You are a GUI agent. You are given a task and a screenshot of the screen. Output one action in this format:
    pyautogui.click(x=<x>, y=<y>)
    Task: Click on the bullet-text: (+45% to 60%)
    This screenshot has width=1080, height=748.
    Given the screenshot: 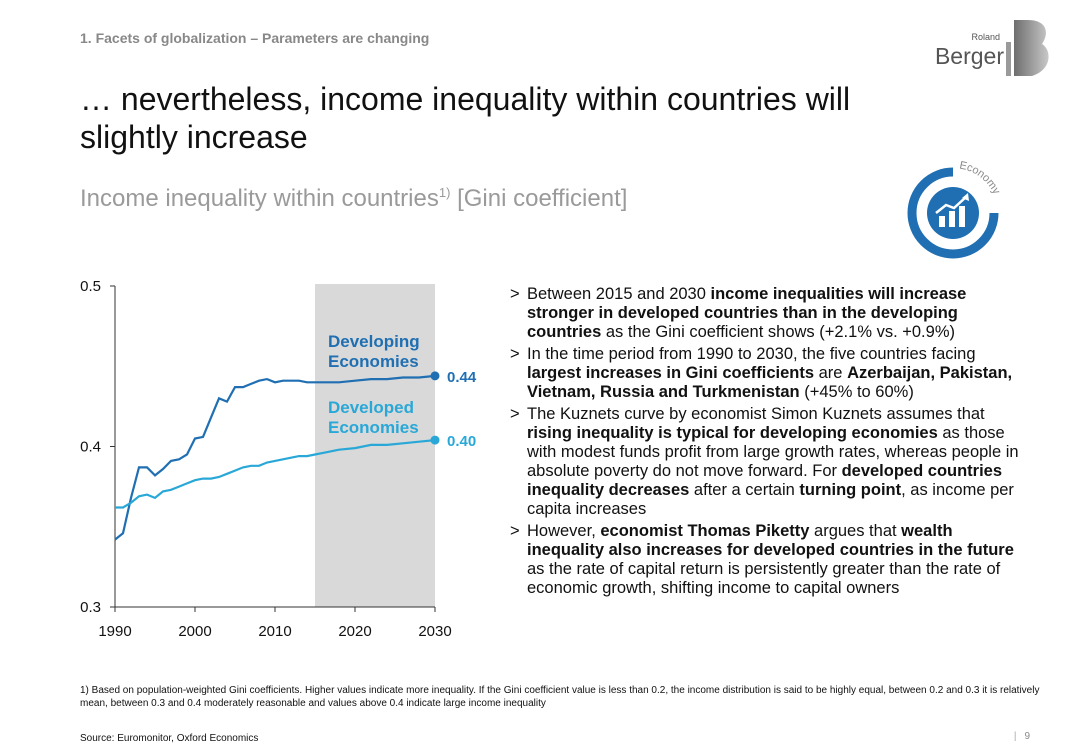 What is the action you would take?
    pyautogui.click(x=856, y=392)
    